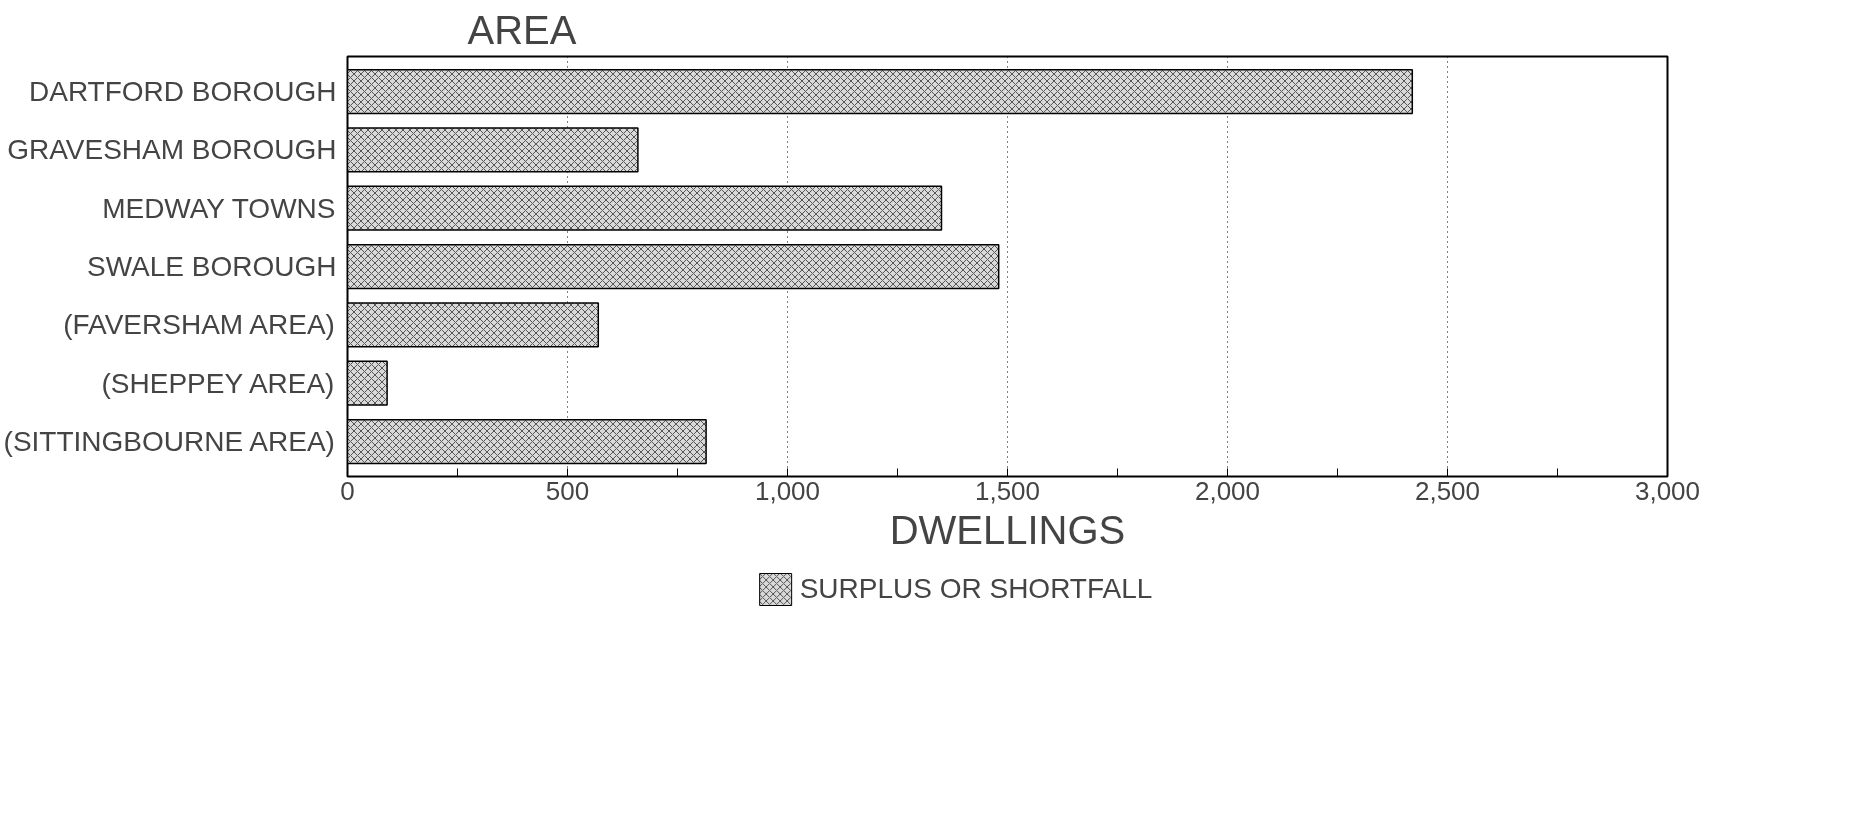 This screenshot has height=821, width=1857. I want to click on y-tick-label: (FAVERSHAM AREA), so click(199, 325).